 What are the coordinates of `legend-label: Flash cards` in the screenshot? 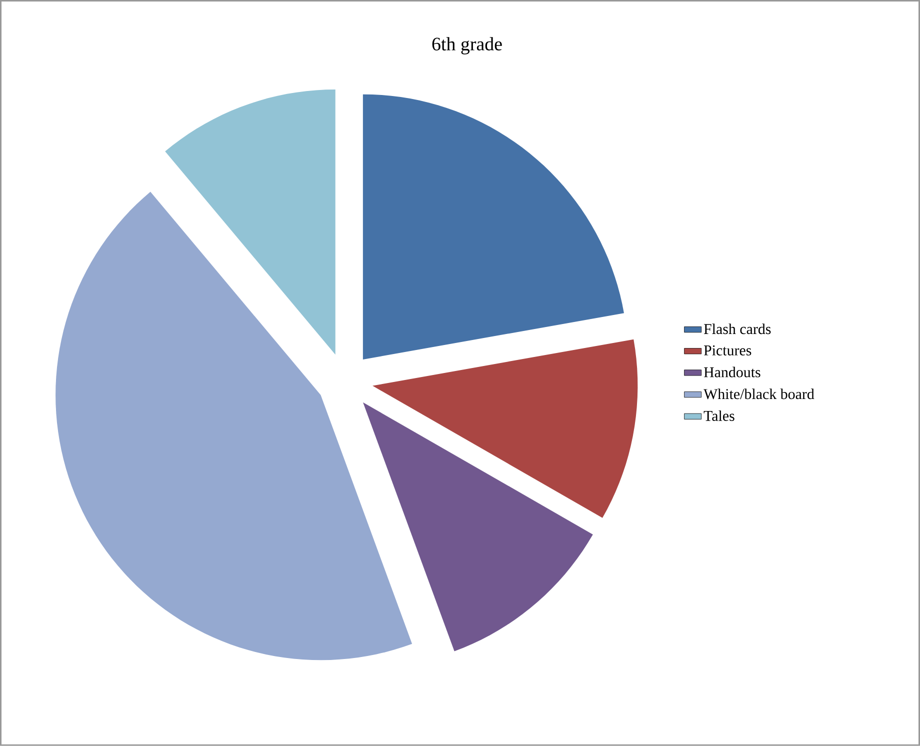 It's located at (737, 329).